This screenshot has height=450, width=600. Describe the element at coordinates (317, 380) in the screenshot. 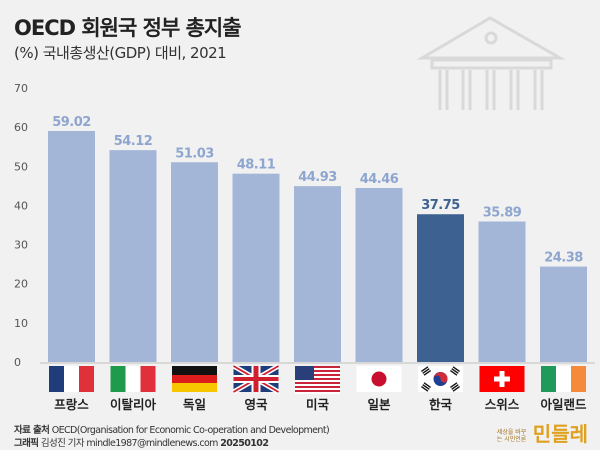

I see `usa-flag-icon` at that location.